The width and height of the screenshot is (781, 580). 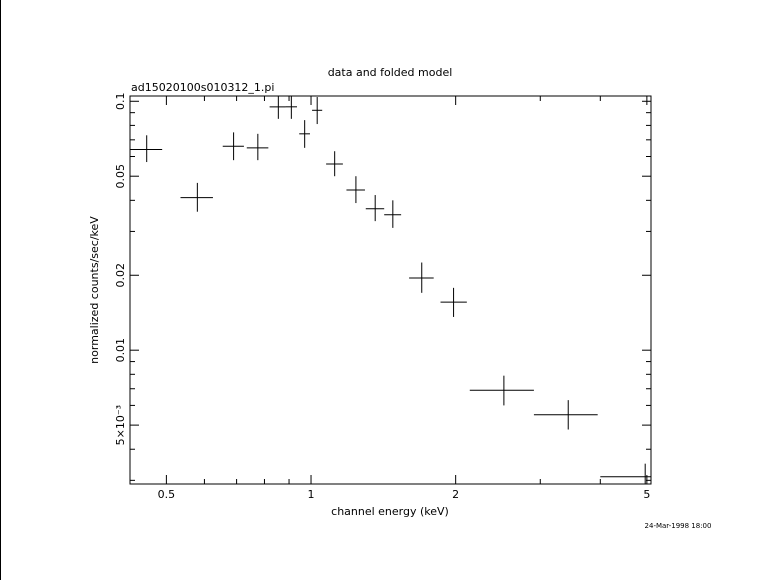 I want to click on y-tick-label: 0.05, so click(x=120, y=176).